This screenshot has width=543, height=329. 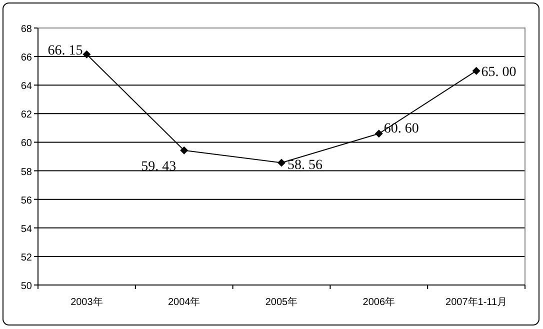 I want to click on y-tick-label: 66, so click(x=26, y=58).